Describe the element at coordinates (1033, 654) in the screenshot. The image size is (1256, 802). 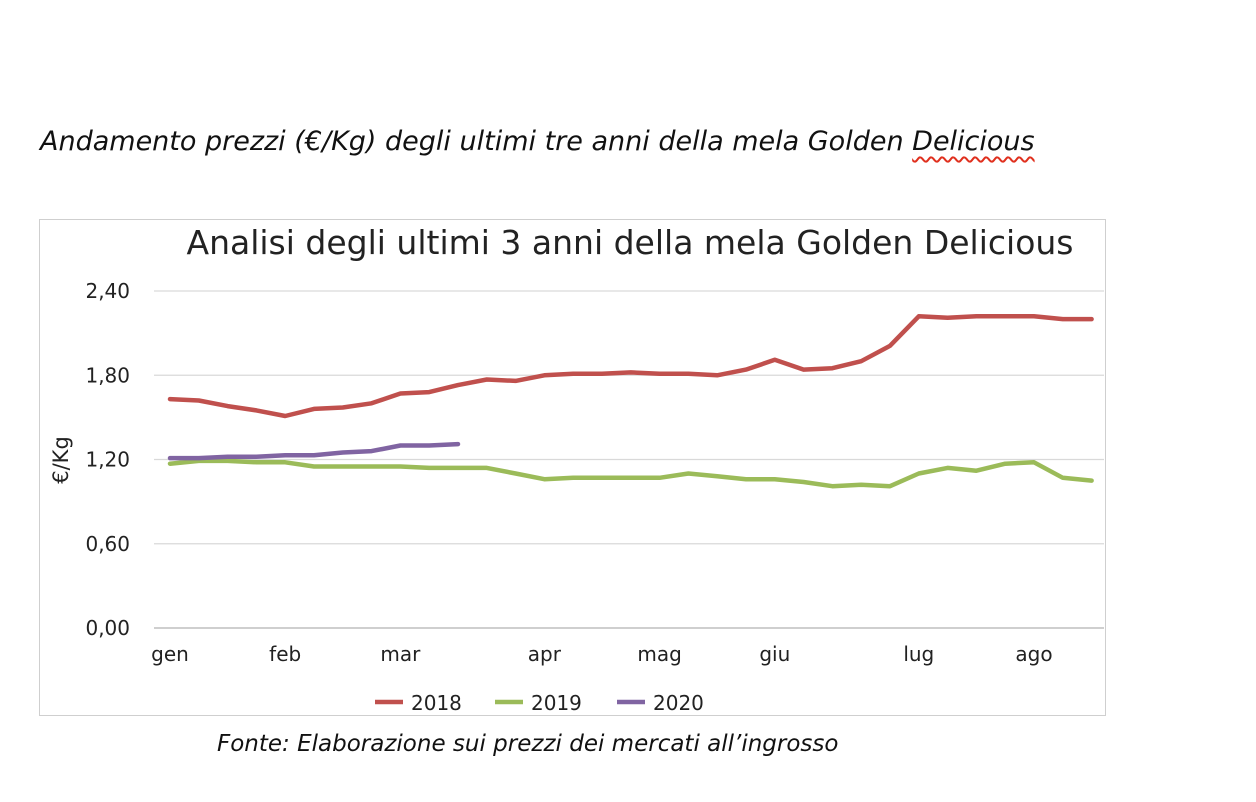
I see `x-tick-label: ago` at that location.